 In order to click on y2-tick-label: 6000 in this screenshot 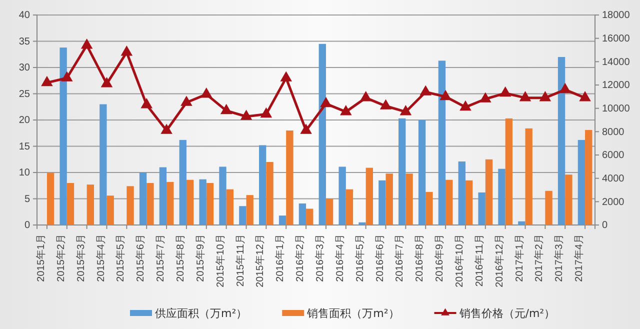, I will do `click(613, 156)`.